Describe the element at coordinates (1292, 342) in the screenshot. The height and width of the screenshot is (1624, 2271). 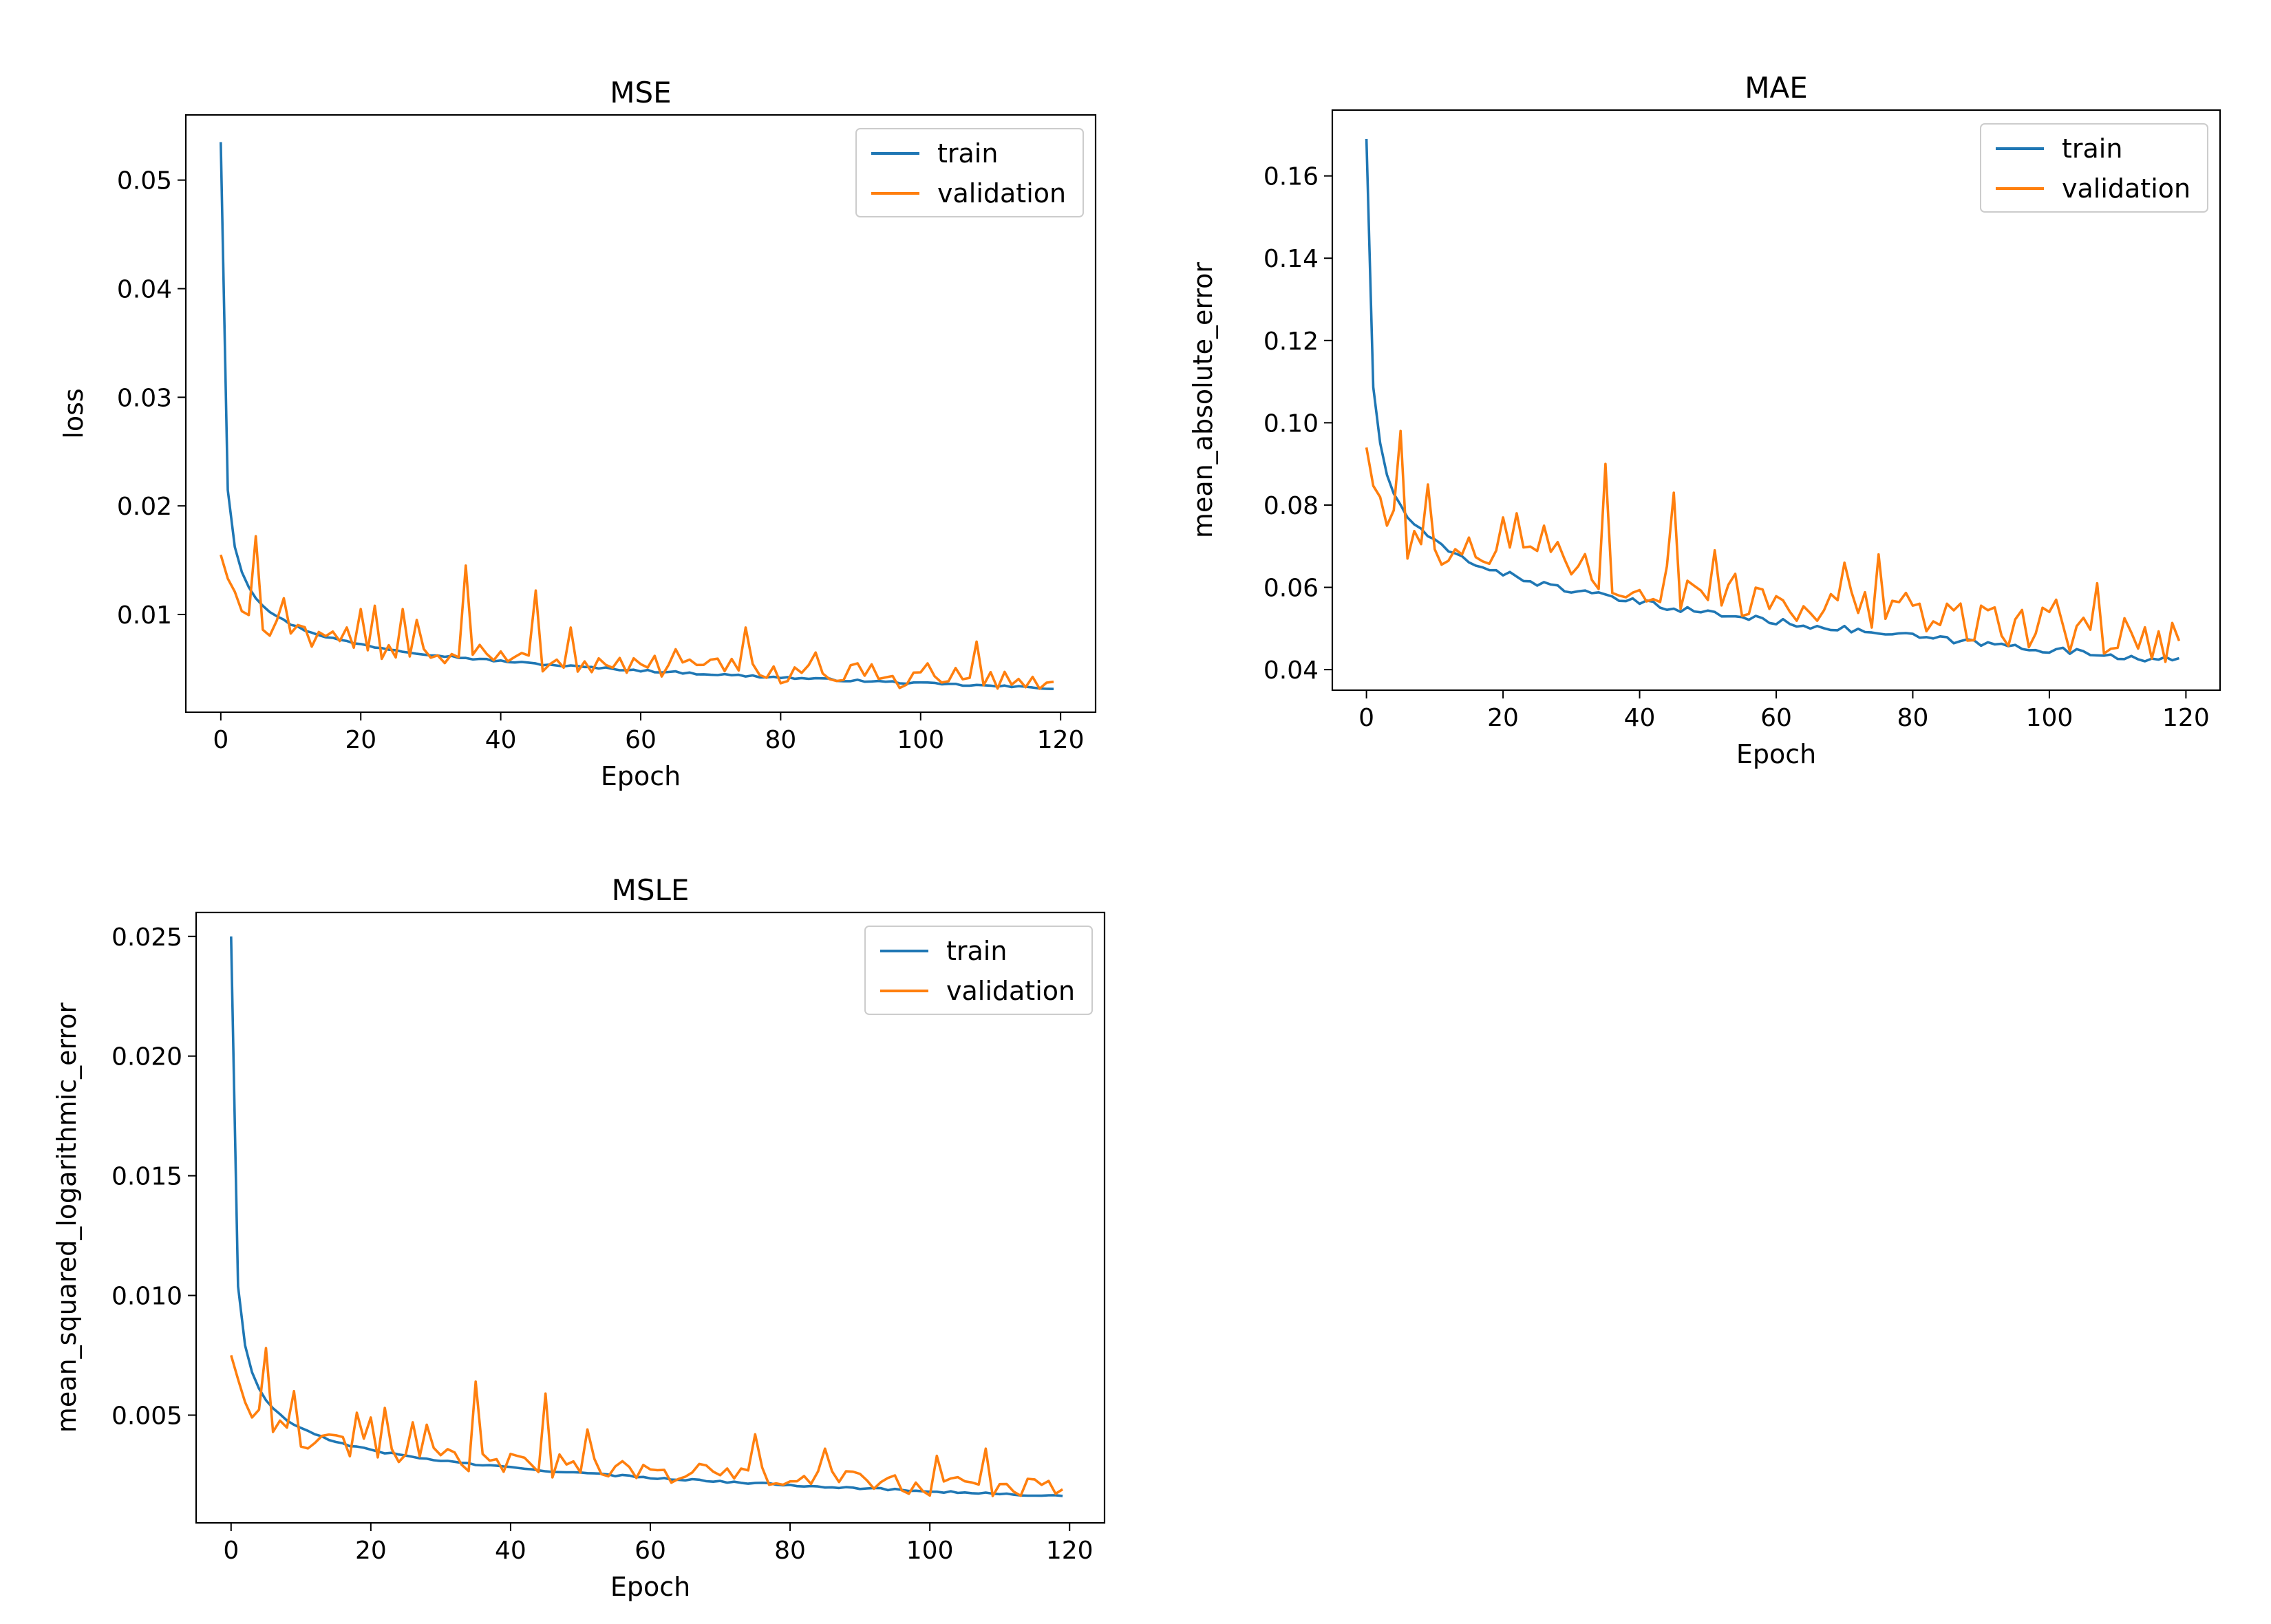
I see `y-tick-label: 0.12` at that location.